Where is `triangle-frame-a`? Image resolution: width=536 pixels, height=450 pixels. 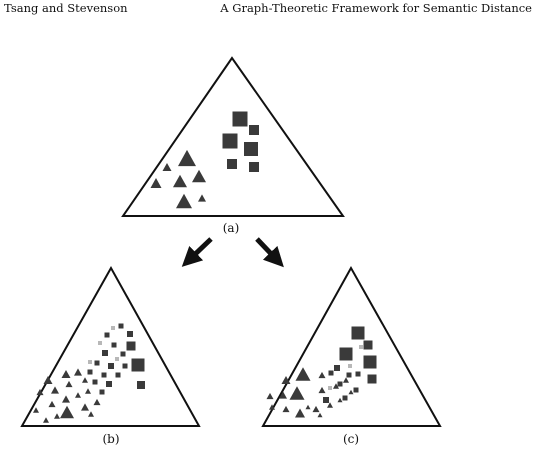 triangle-frame-a is located at coordinates (233, 136).